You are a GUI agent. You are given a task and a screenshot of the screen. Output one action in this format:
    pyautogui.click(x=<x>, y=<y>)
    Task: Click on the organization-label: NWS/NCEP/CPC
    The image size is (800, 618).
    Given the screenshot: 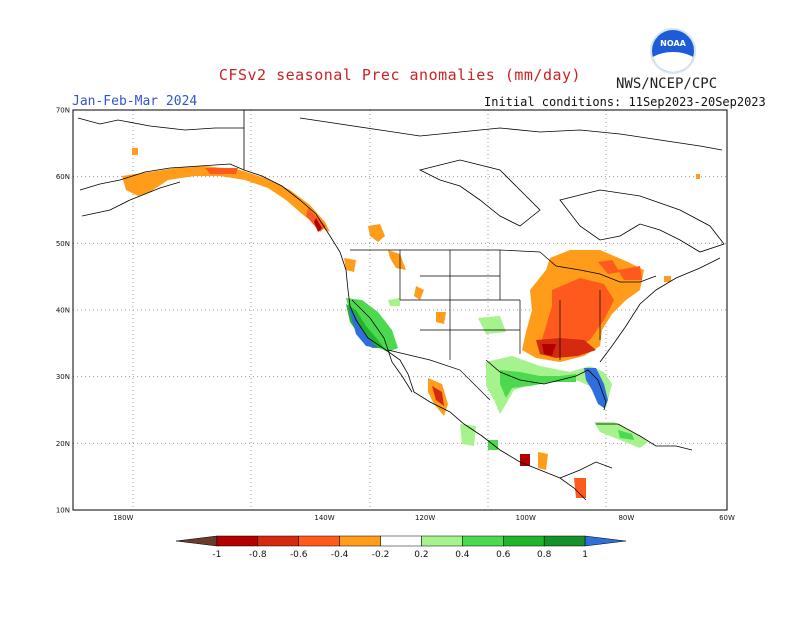 What is the action you would take?
    pyautogui.click(x=667, y=84)
    